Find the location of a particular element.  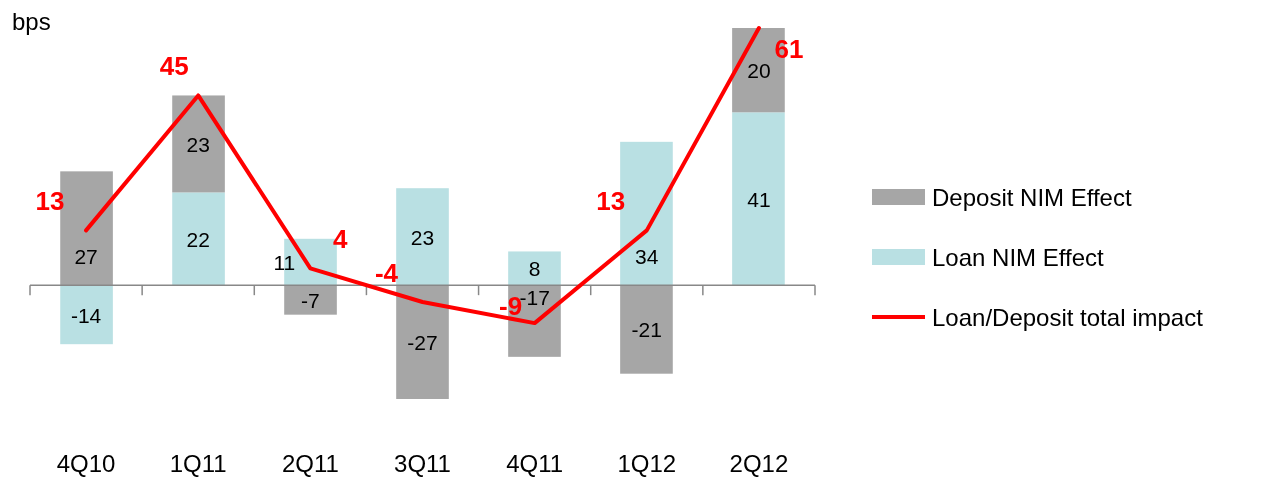

x-tick-label: 3Q11 is located at coordinates (422, 463).